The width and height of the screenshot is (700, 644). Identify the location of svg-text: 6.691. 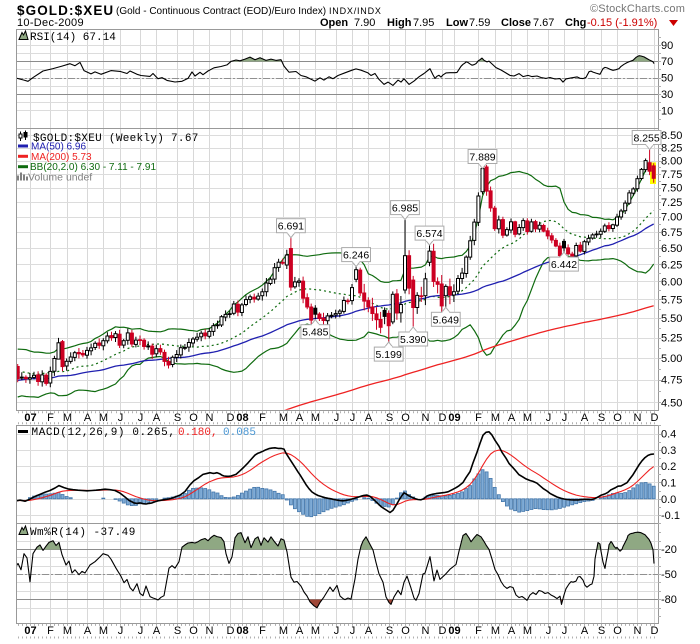
(291, 227).